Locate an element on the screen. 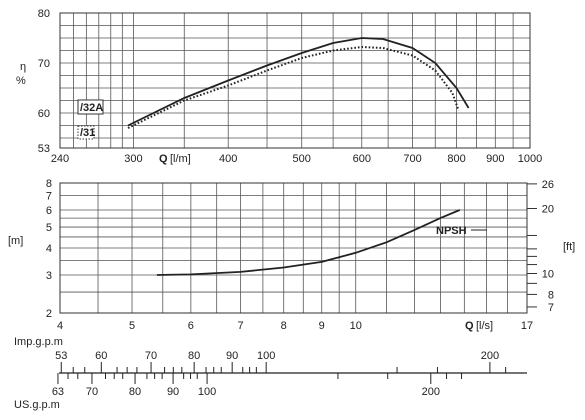  imp-gpm-tick-label: 200 is located at coordinates (490, 356).